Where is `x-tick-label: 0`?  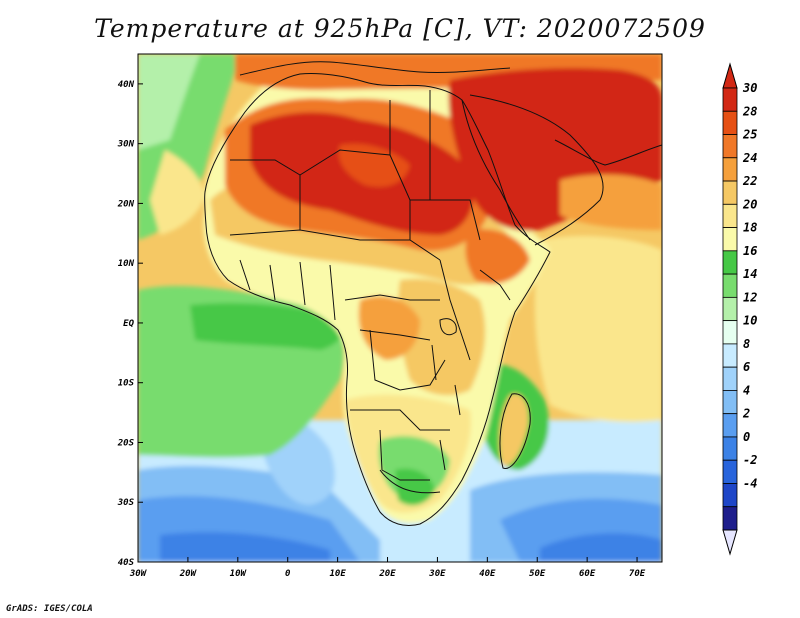
x-tick-label: 0 is located at coordinates (288, 574).